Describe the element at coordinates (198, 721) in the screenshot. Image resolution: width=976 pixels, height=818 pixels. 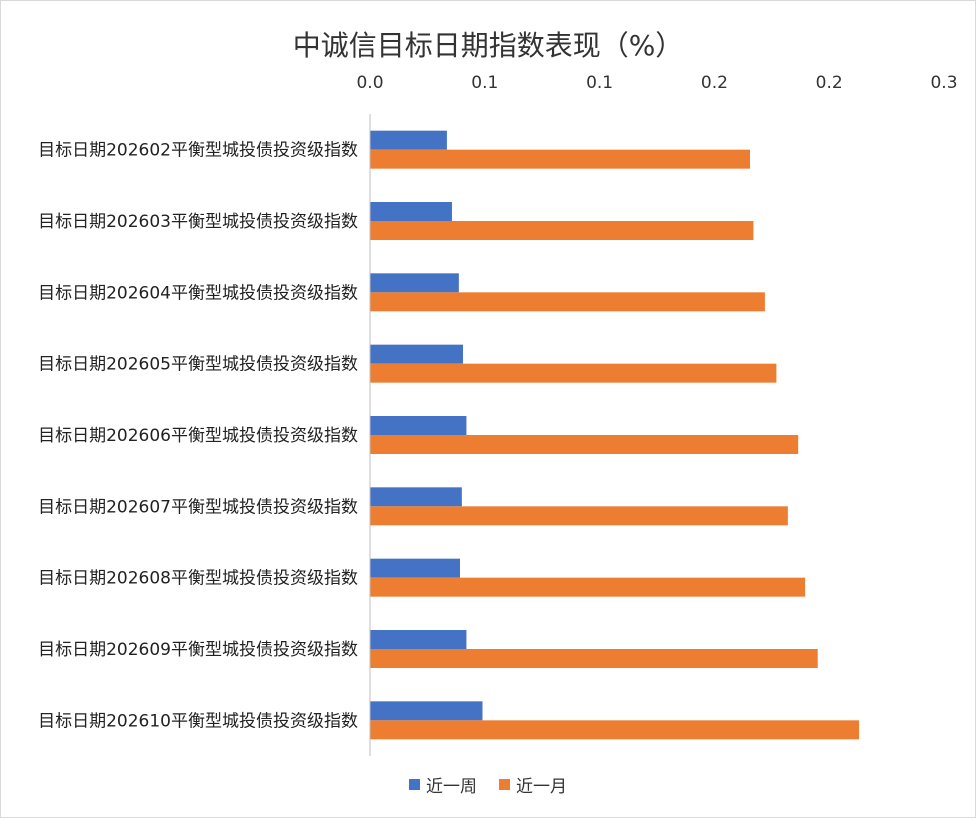
I see `category-label: 目标日期202610平衡型城投债投资级指数` at that location.